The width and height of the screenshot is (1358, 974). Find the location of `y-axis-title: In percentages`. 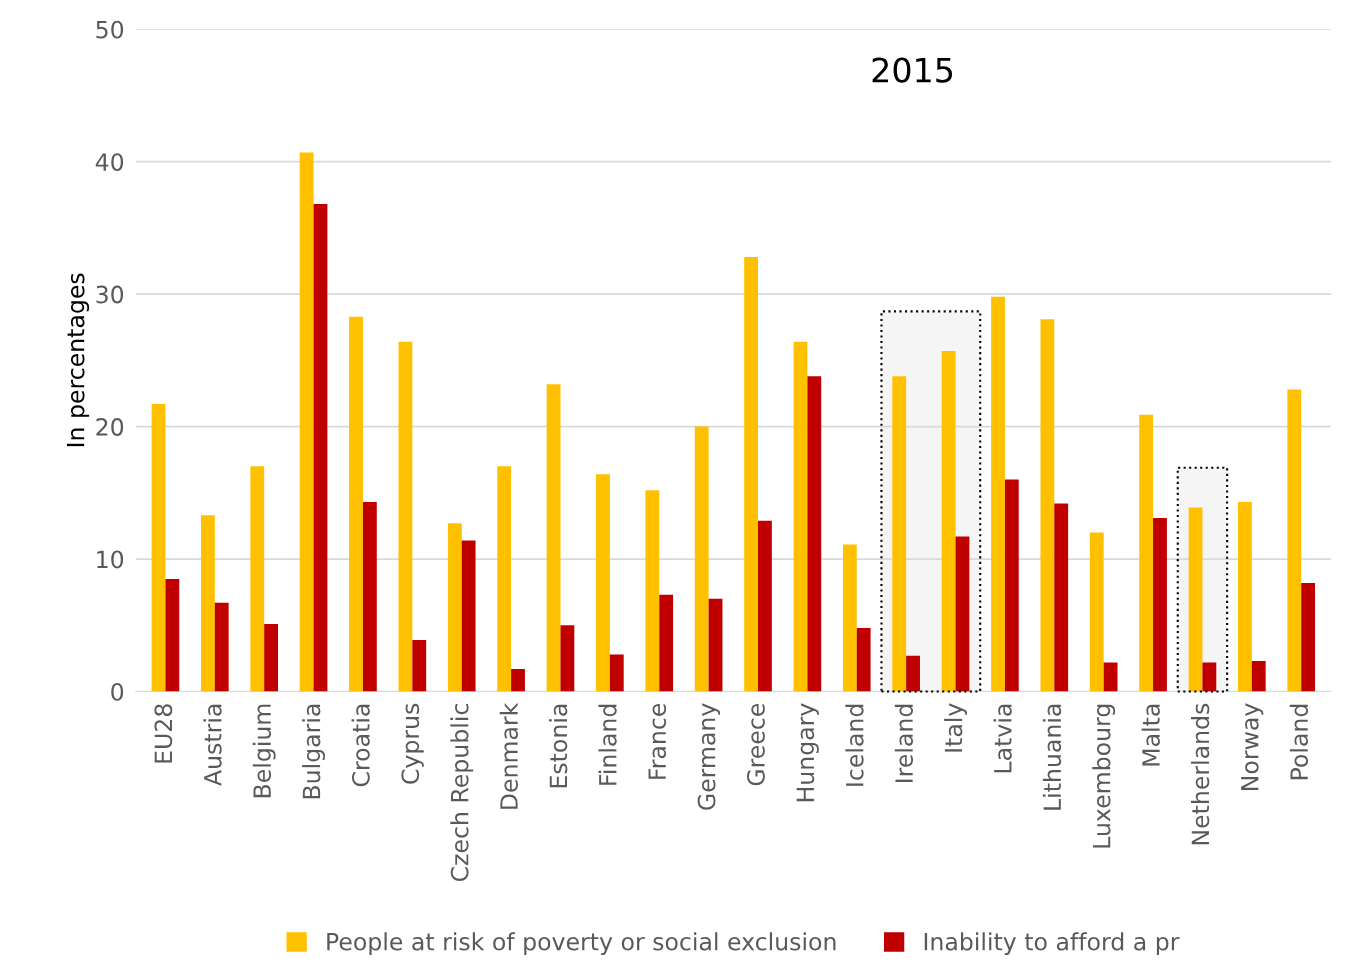

y-axis-title: In percentages is located at coordinates (78, 360).